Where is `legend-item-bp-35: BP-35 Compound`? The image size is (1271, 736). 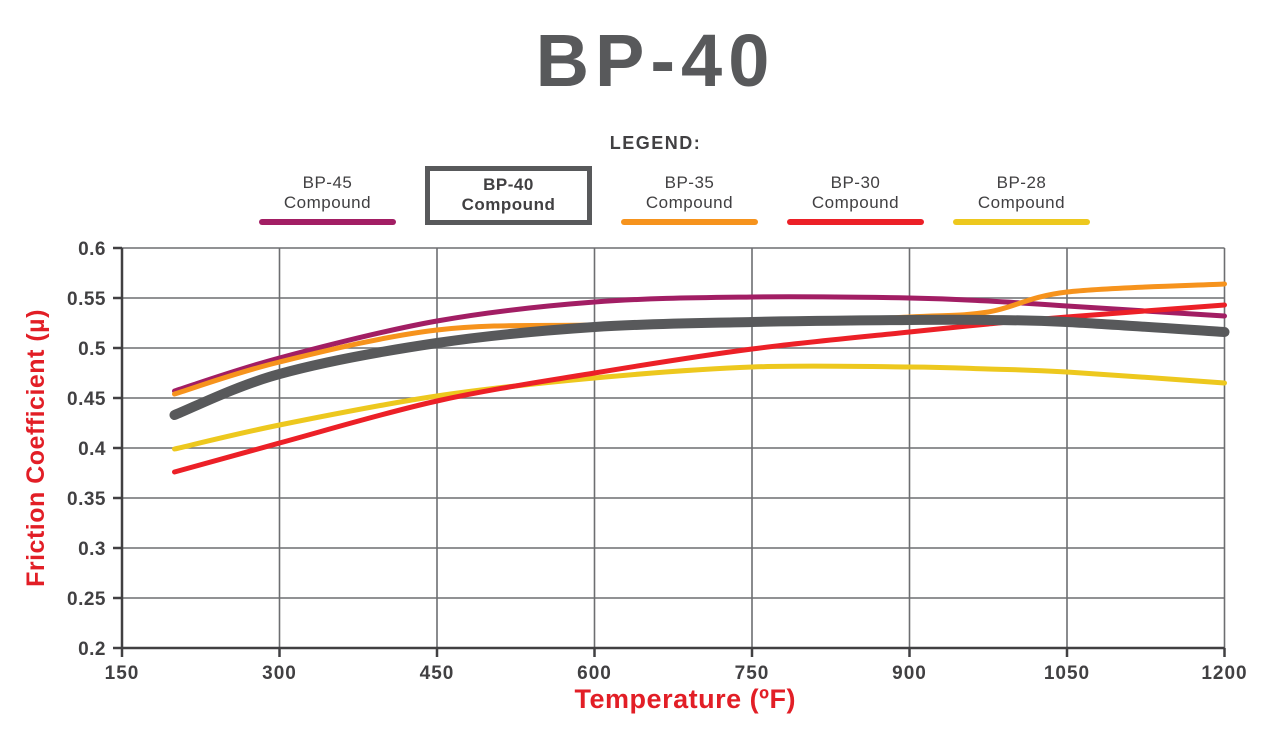
legend-item-bp-35: BP-35 Compound is located at coordinates (689, 199).